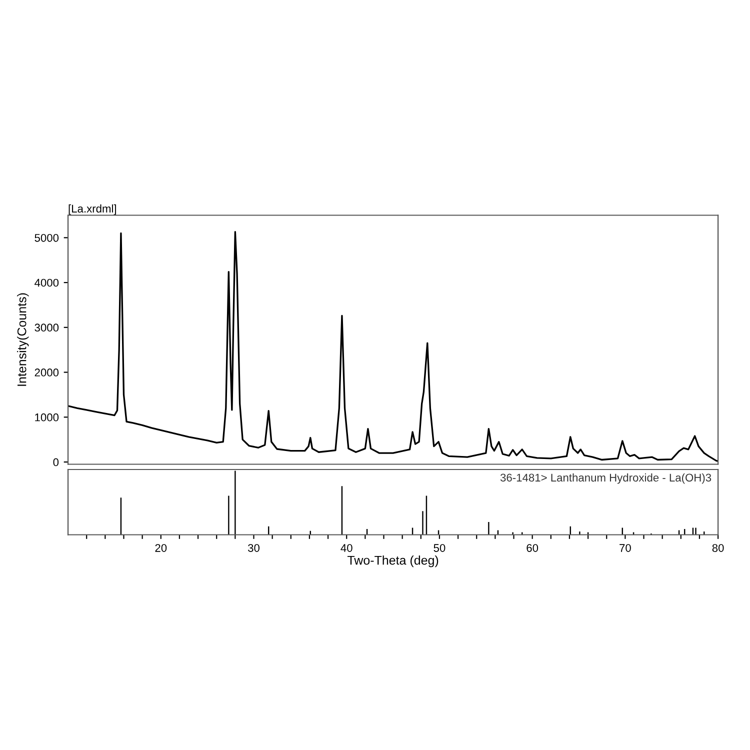  Describe the element at coordinates (532, 548) in the screenshot. I see `x-tick-label: 60` at that location.